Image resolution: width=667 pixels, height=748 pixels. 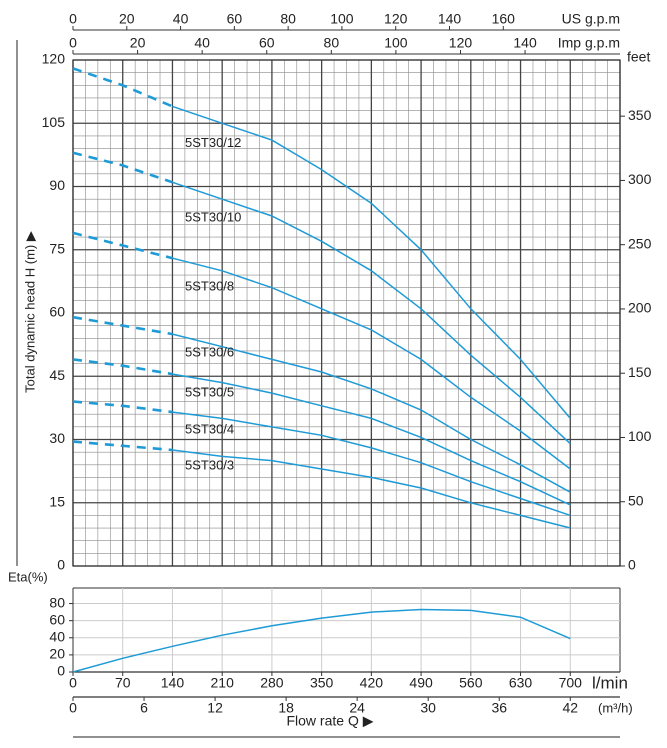 I want to click on y2-tick-label: 50, so click(x=636, y=500).